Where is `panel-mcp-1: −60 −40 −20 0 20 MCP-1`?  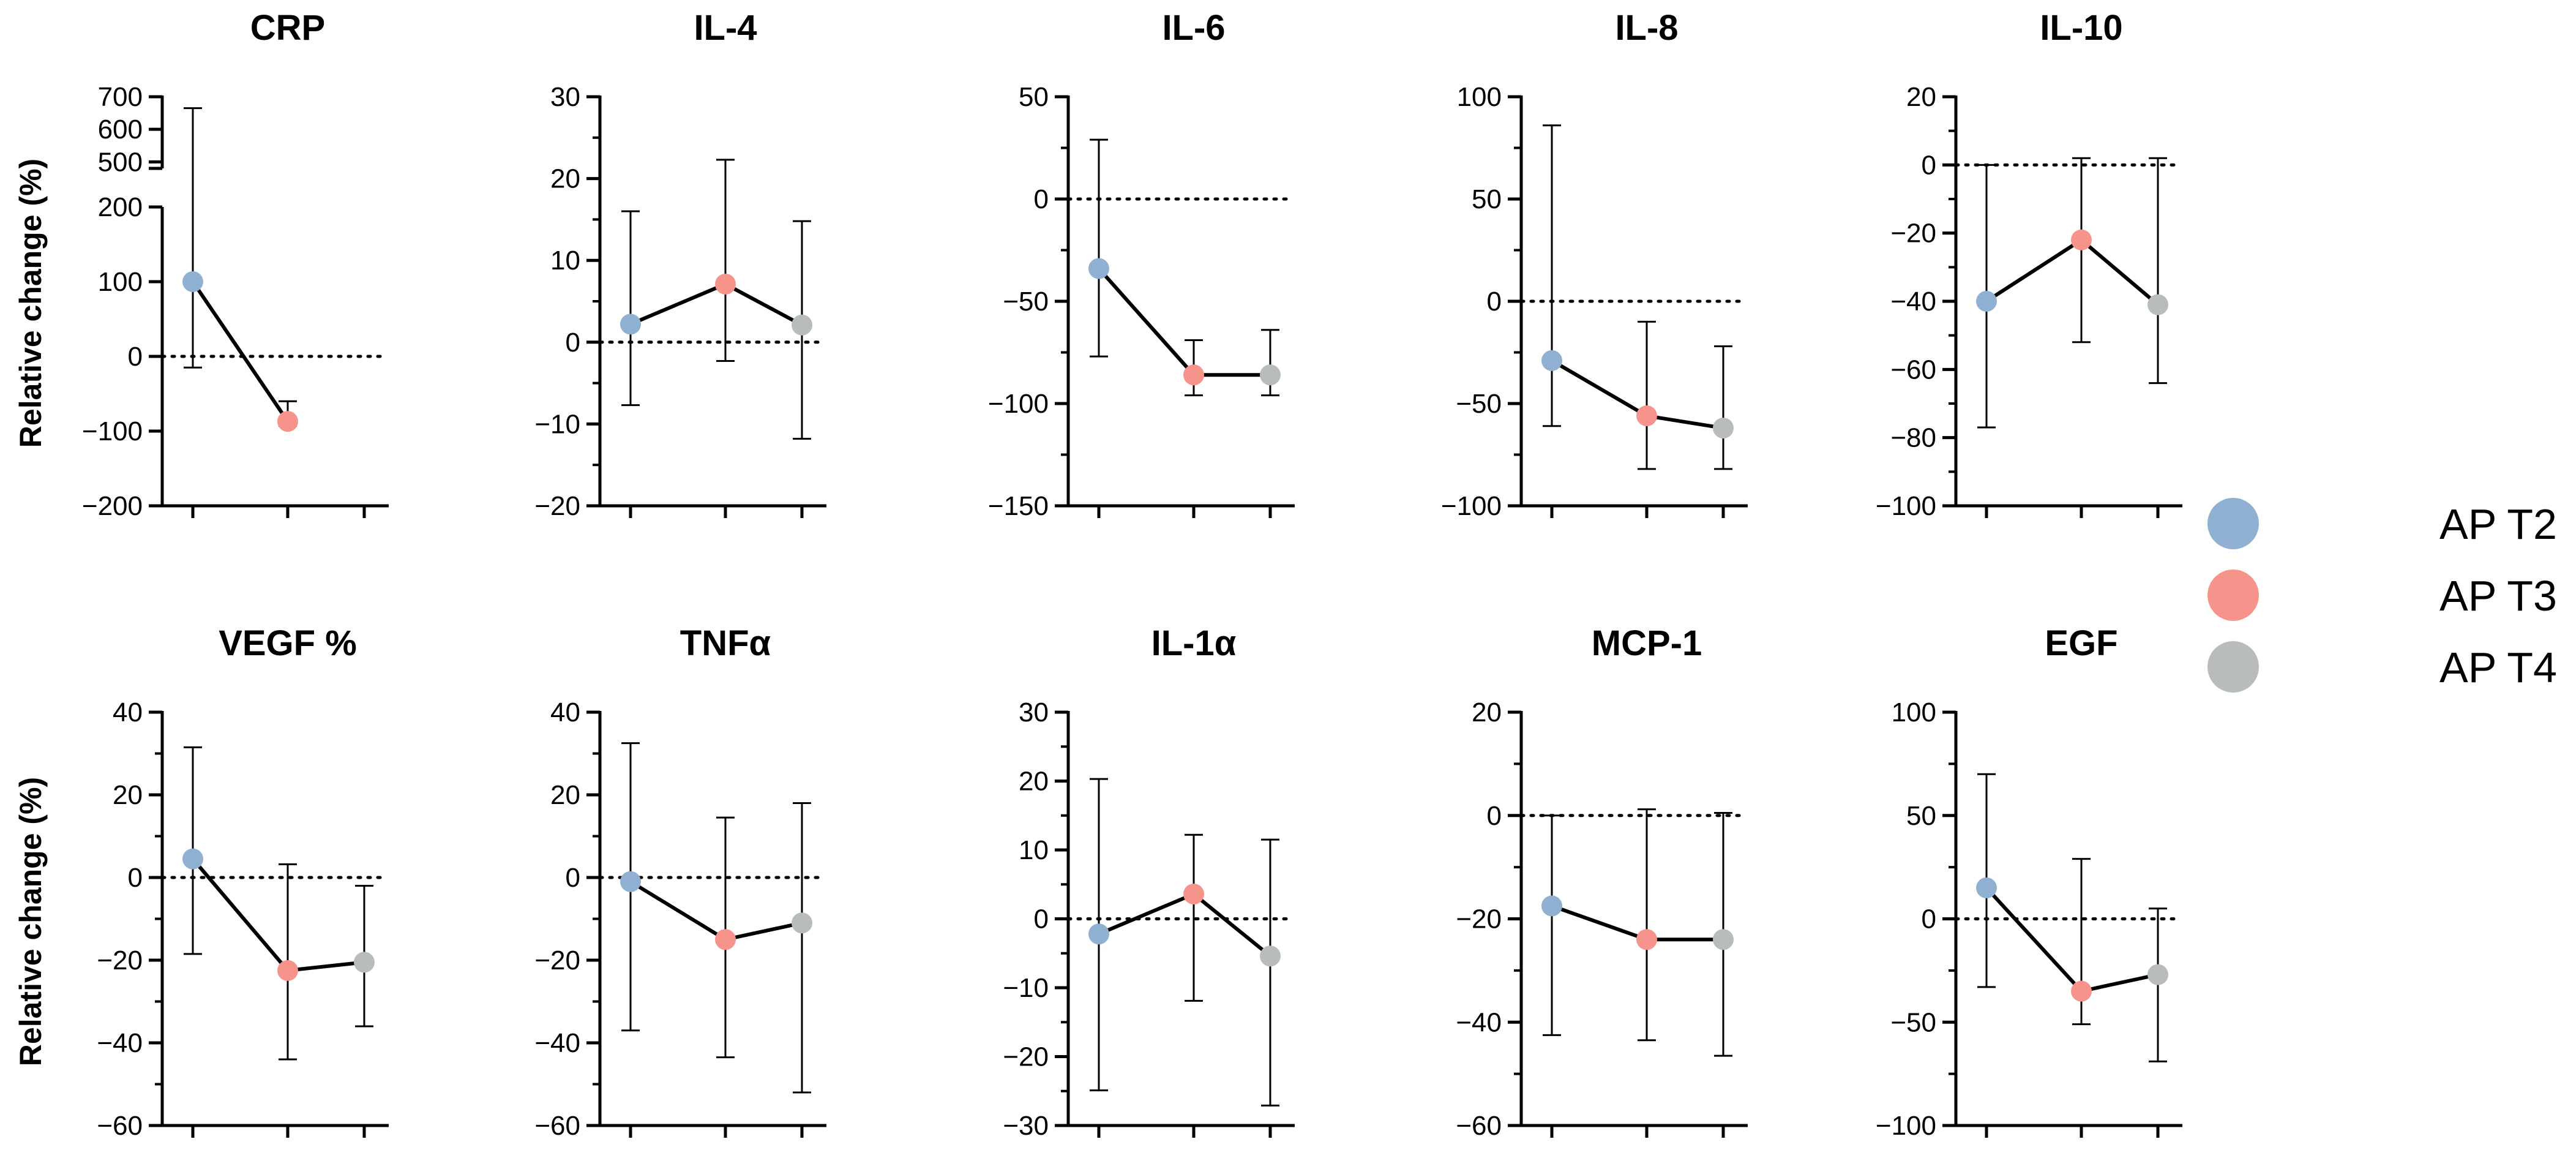 panel-mcp-1: −60 −40 −20 0 20 MCP-1 is located at coordinates (1602, 882).